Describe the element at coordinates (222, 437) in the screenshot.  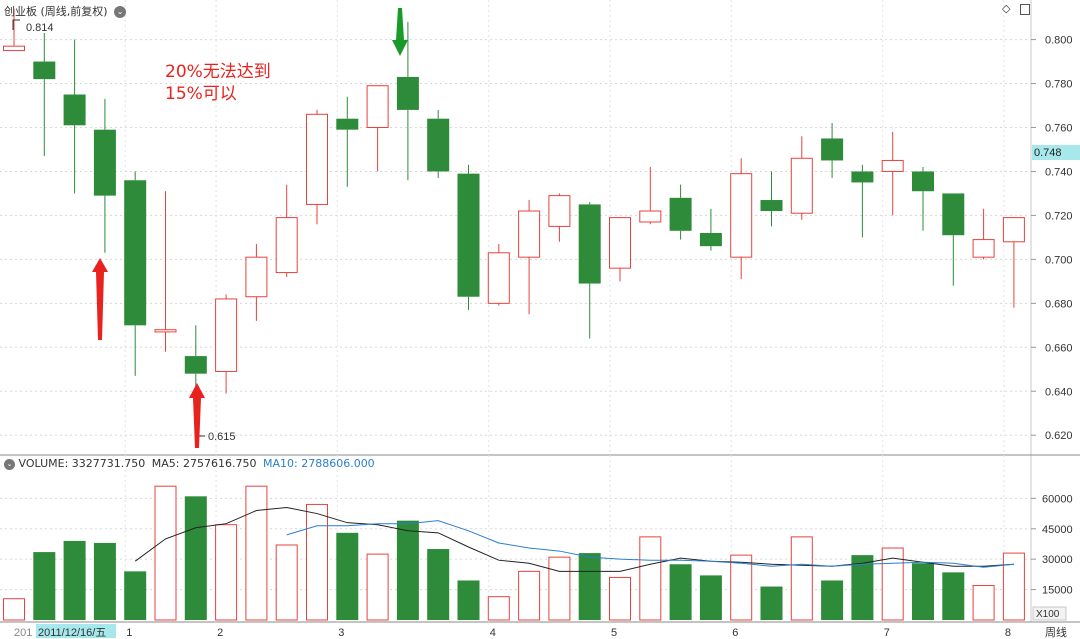
I see `low-marker-label: 0.615` at that location.